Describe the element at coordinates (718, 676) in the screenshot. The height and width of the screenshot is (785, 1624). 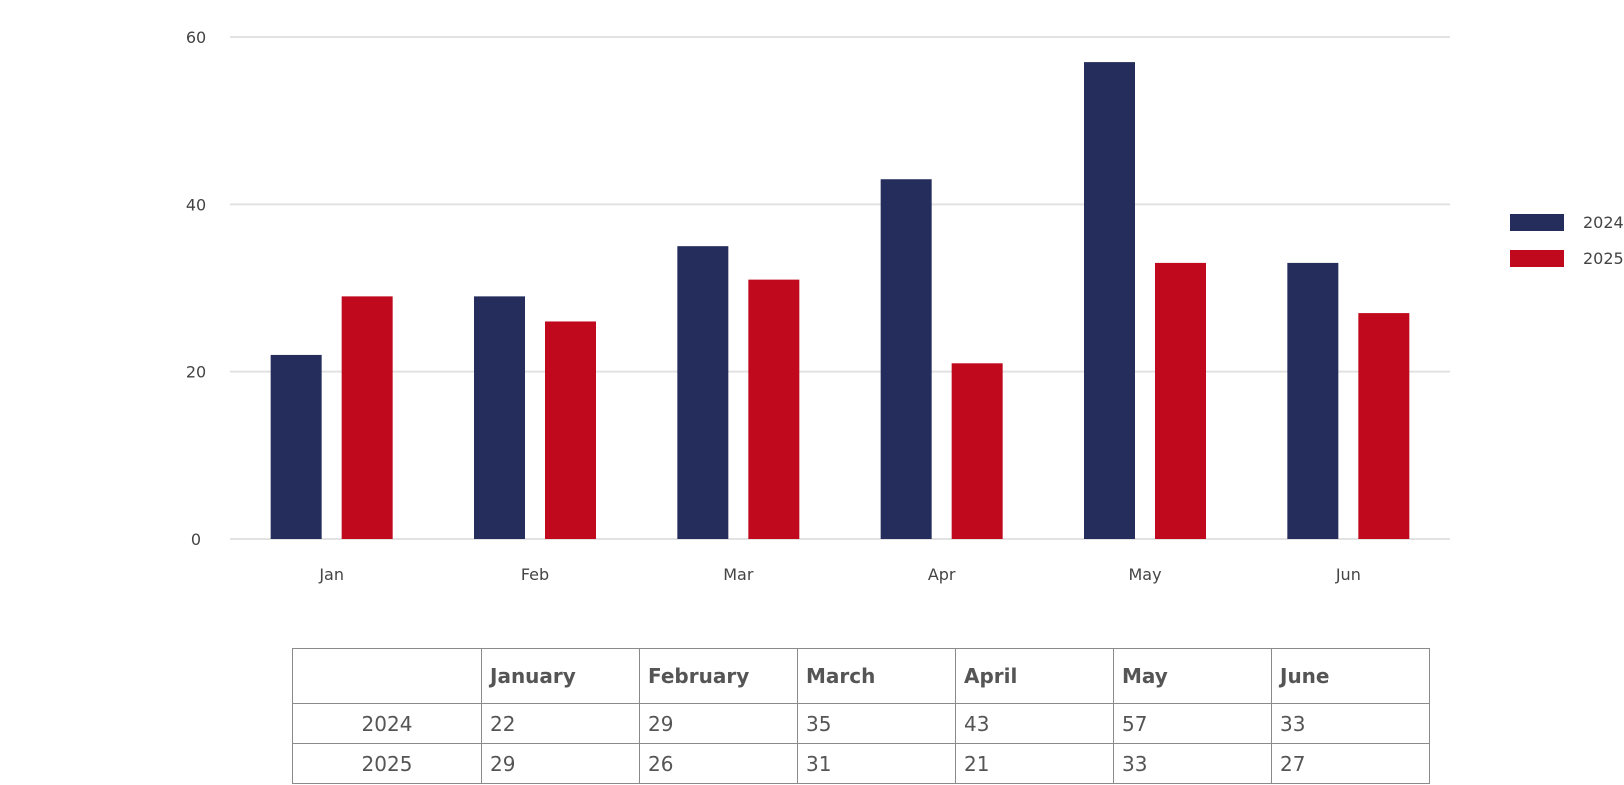
I see `table-header-cell: February` at that location.